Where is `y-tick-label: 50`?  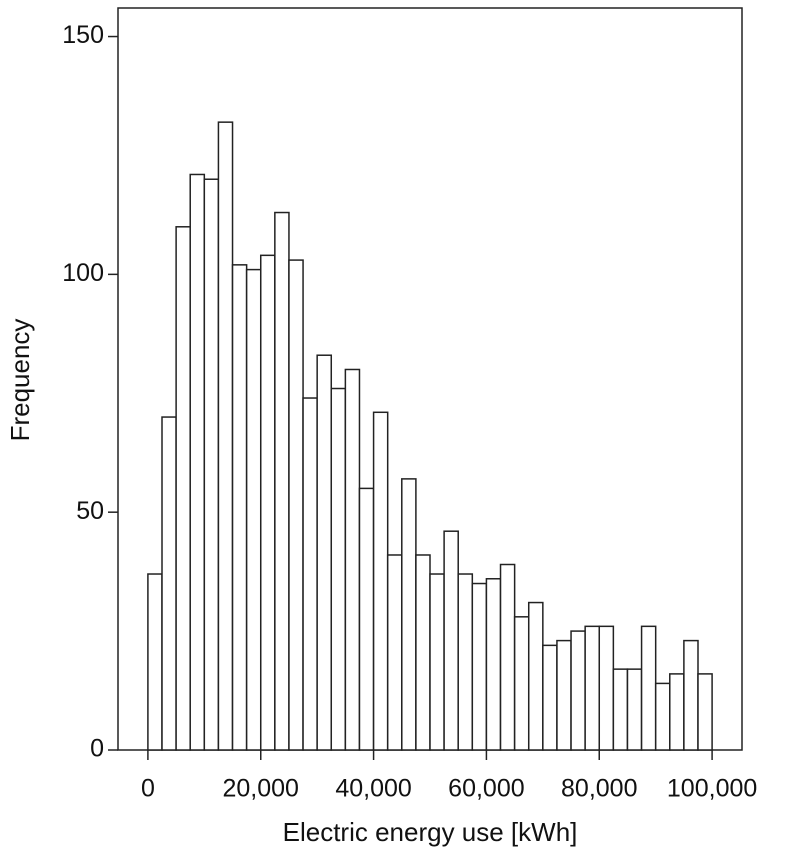 y-tick-label: 50 is located at coordinates (90, 511).